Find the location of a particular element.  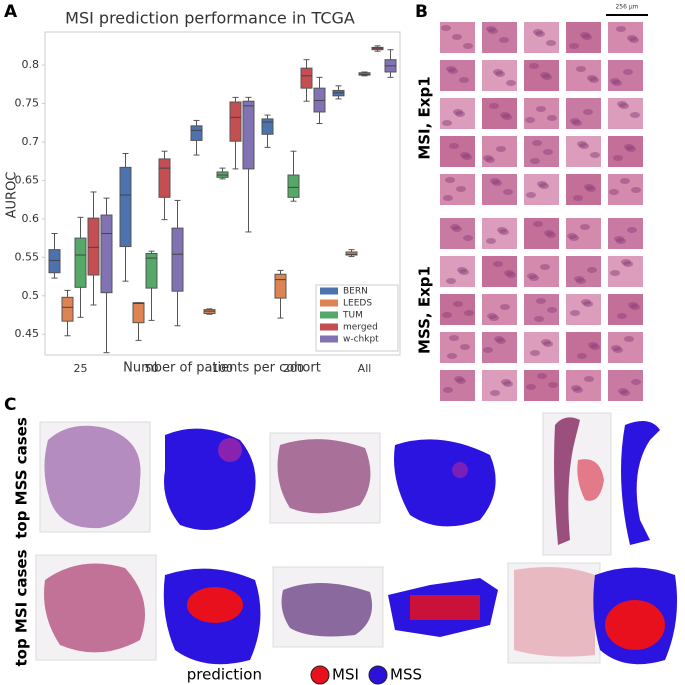

legend: MSI MSS is located at coordinates (366, 675).